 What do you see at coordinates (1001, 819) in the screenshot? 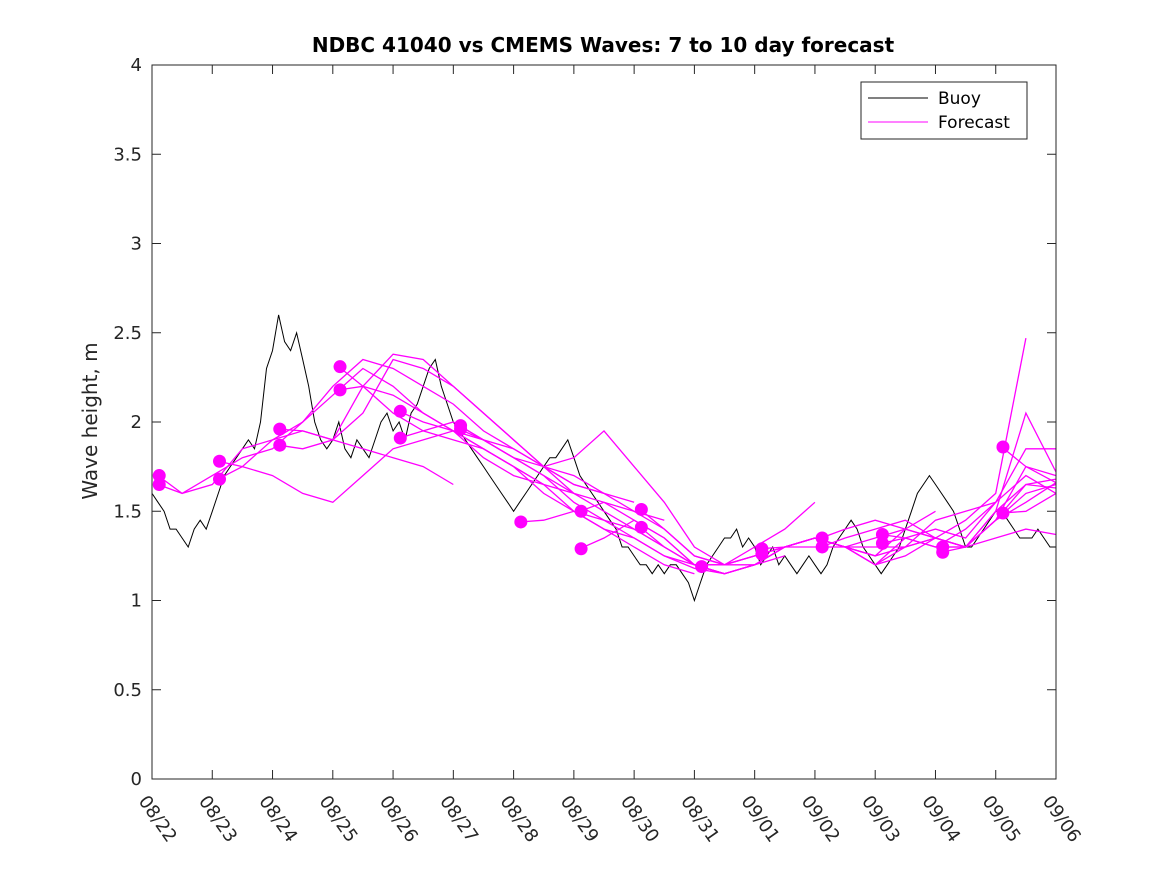
I see `x-tick-label: 09/05` at bounding box center [1001, 819].